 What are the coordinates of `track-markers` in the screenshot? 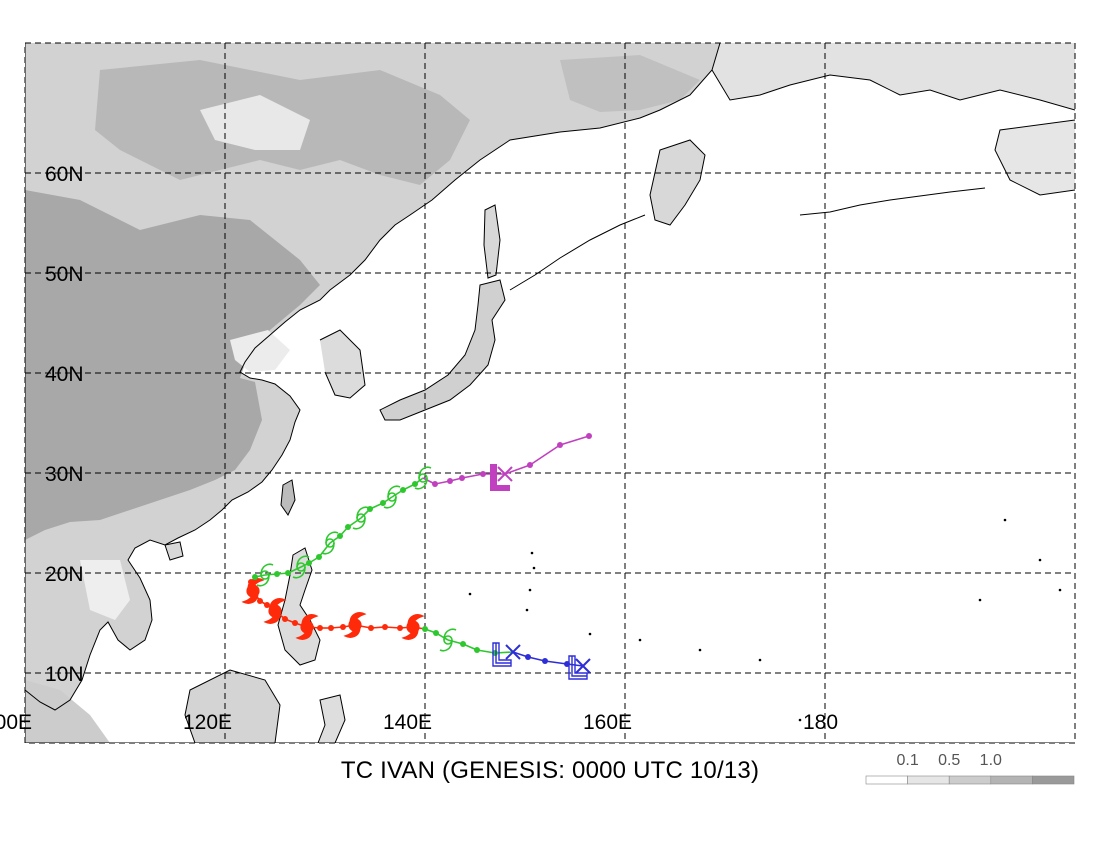 It's located at (416, 556).